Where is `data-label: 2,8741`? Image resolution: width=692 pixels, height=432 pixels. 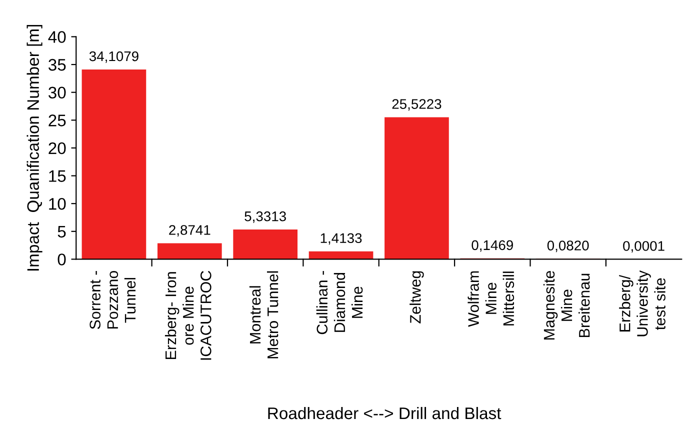 data-label: 2,8741 is located at coordinates (189, 231).